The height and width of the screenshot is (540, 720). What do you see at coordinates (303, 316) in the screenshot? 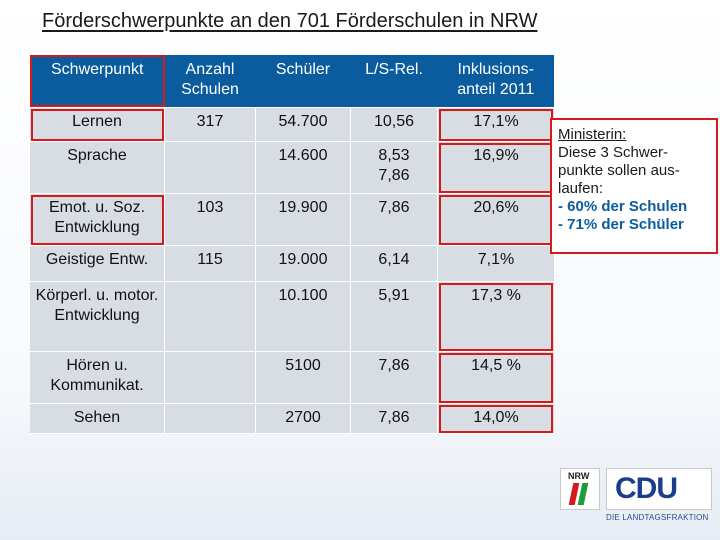
I see `cell-schueler: 10.100` at bounding box center [303, 316].